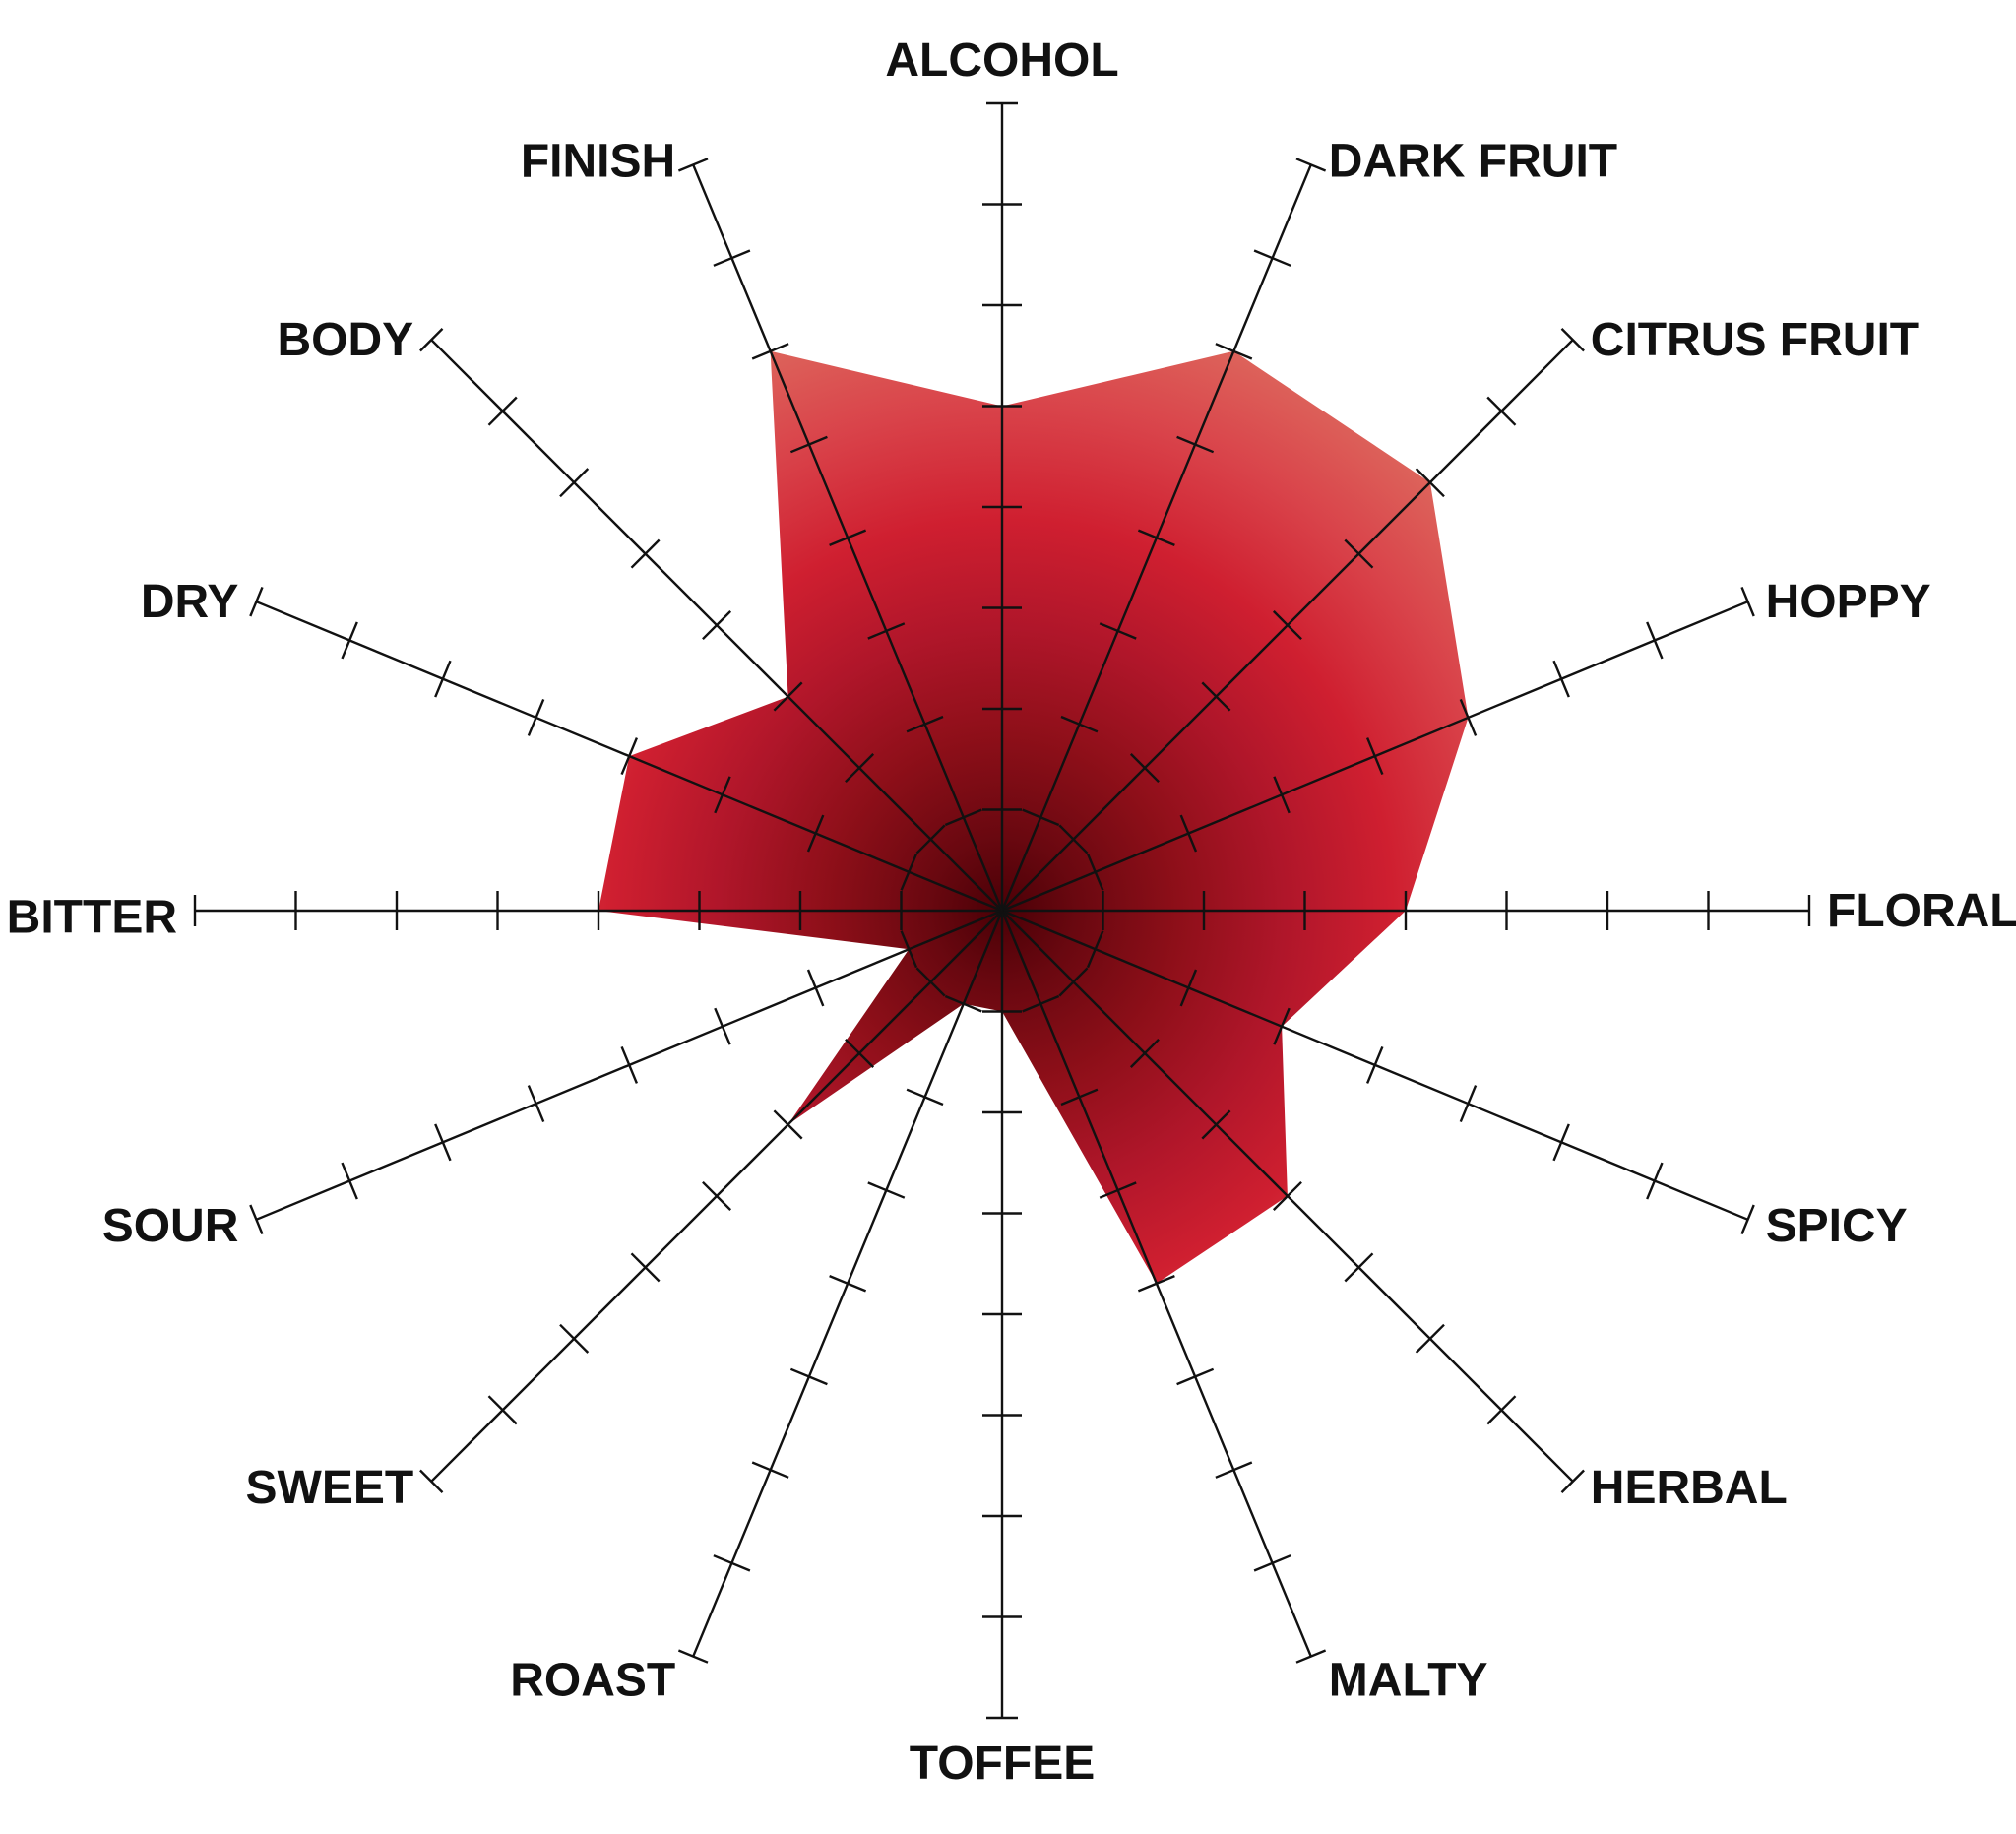 Image resolution: width=2016 pixels, height=1834 pixels. Describe the element at coordinates (92, 917) in the screenshot. I see `axis-label-bitter: BITTER` at that location.